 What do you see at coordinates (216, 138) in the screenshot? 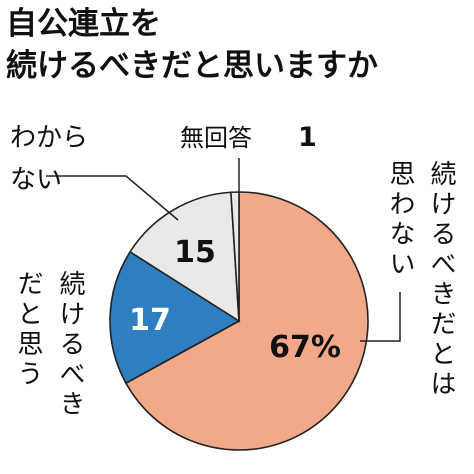
I see `category-label-no-answer: 無回答` at bounding box center [216, 138].